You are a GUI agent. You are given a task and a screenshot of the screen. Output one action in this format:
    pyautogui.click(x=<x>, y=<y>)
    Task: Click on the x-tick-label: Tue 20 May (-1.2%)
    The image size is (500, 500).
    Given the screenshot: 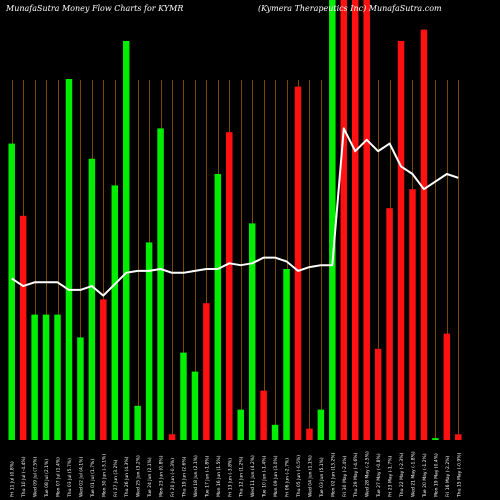 What is the action you would take?
    pyautogui.click(x=425, y=475)
    